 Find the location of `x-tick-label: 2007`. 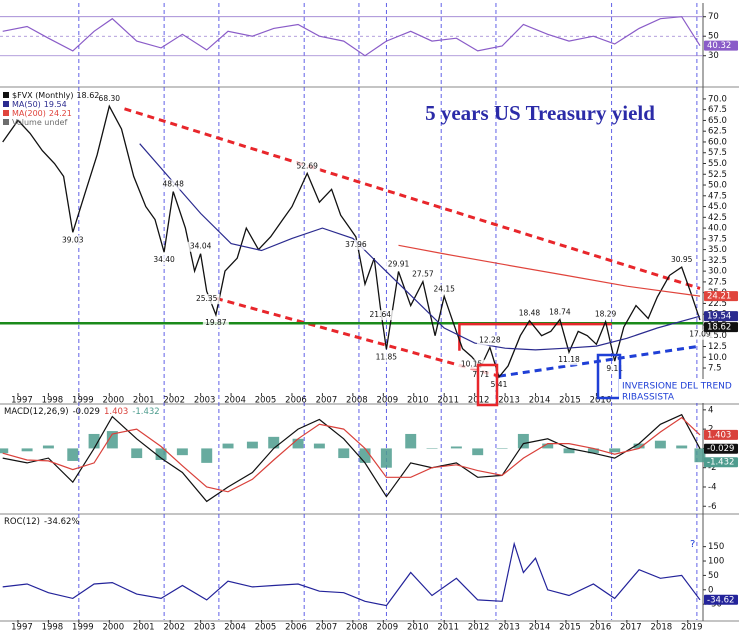

x-tick-label: 2007 is located at coordinates (327, 401).